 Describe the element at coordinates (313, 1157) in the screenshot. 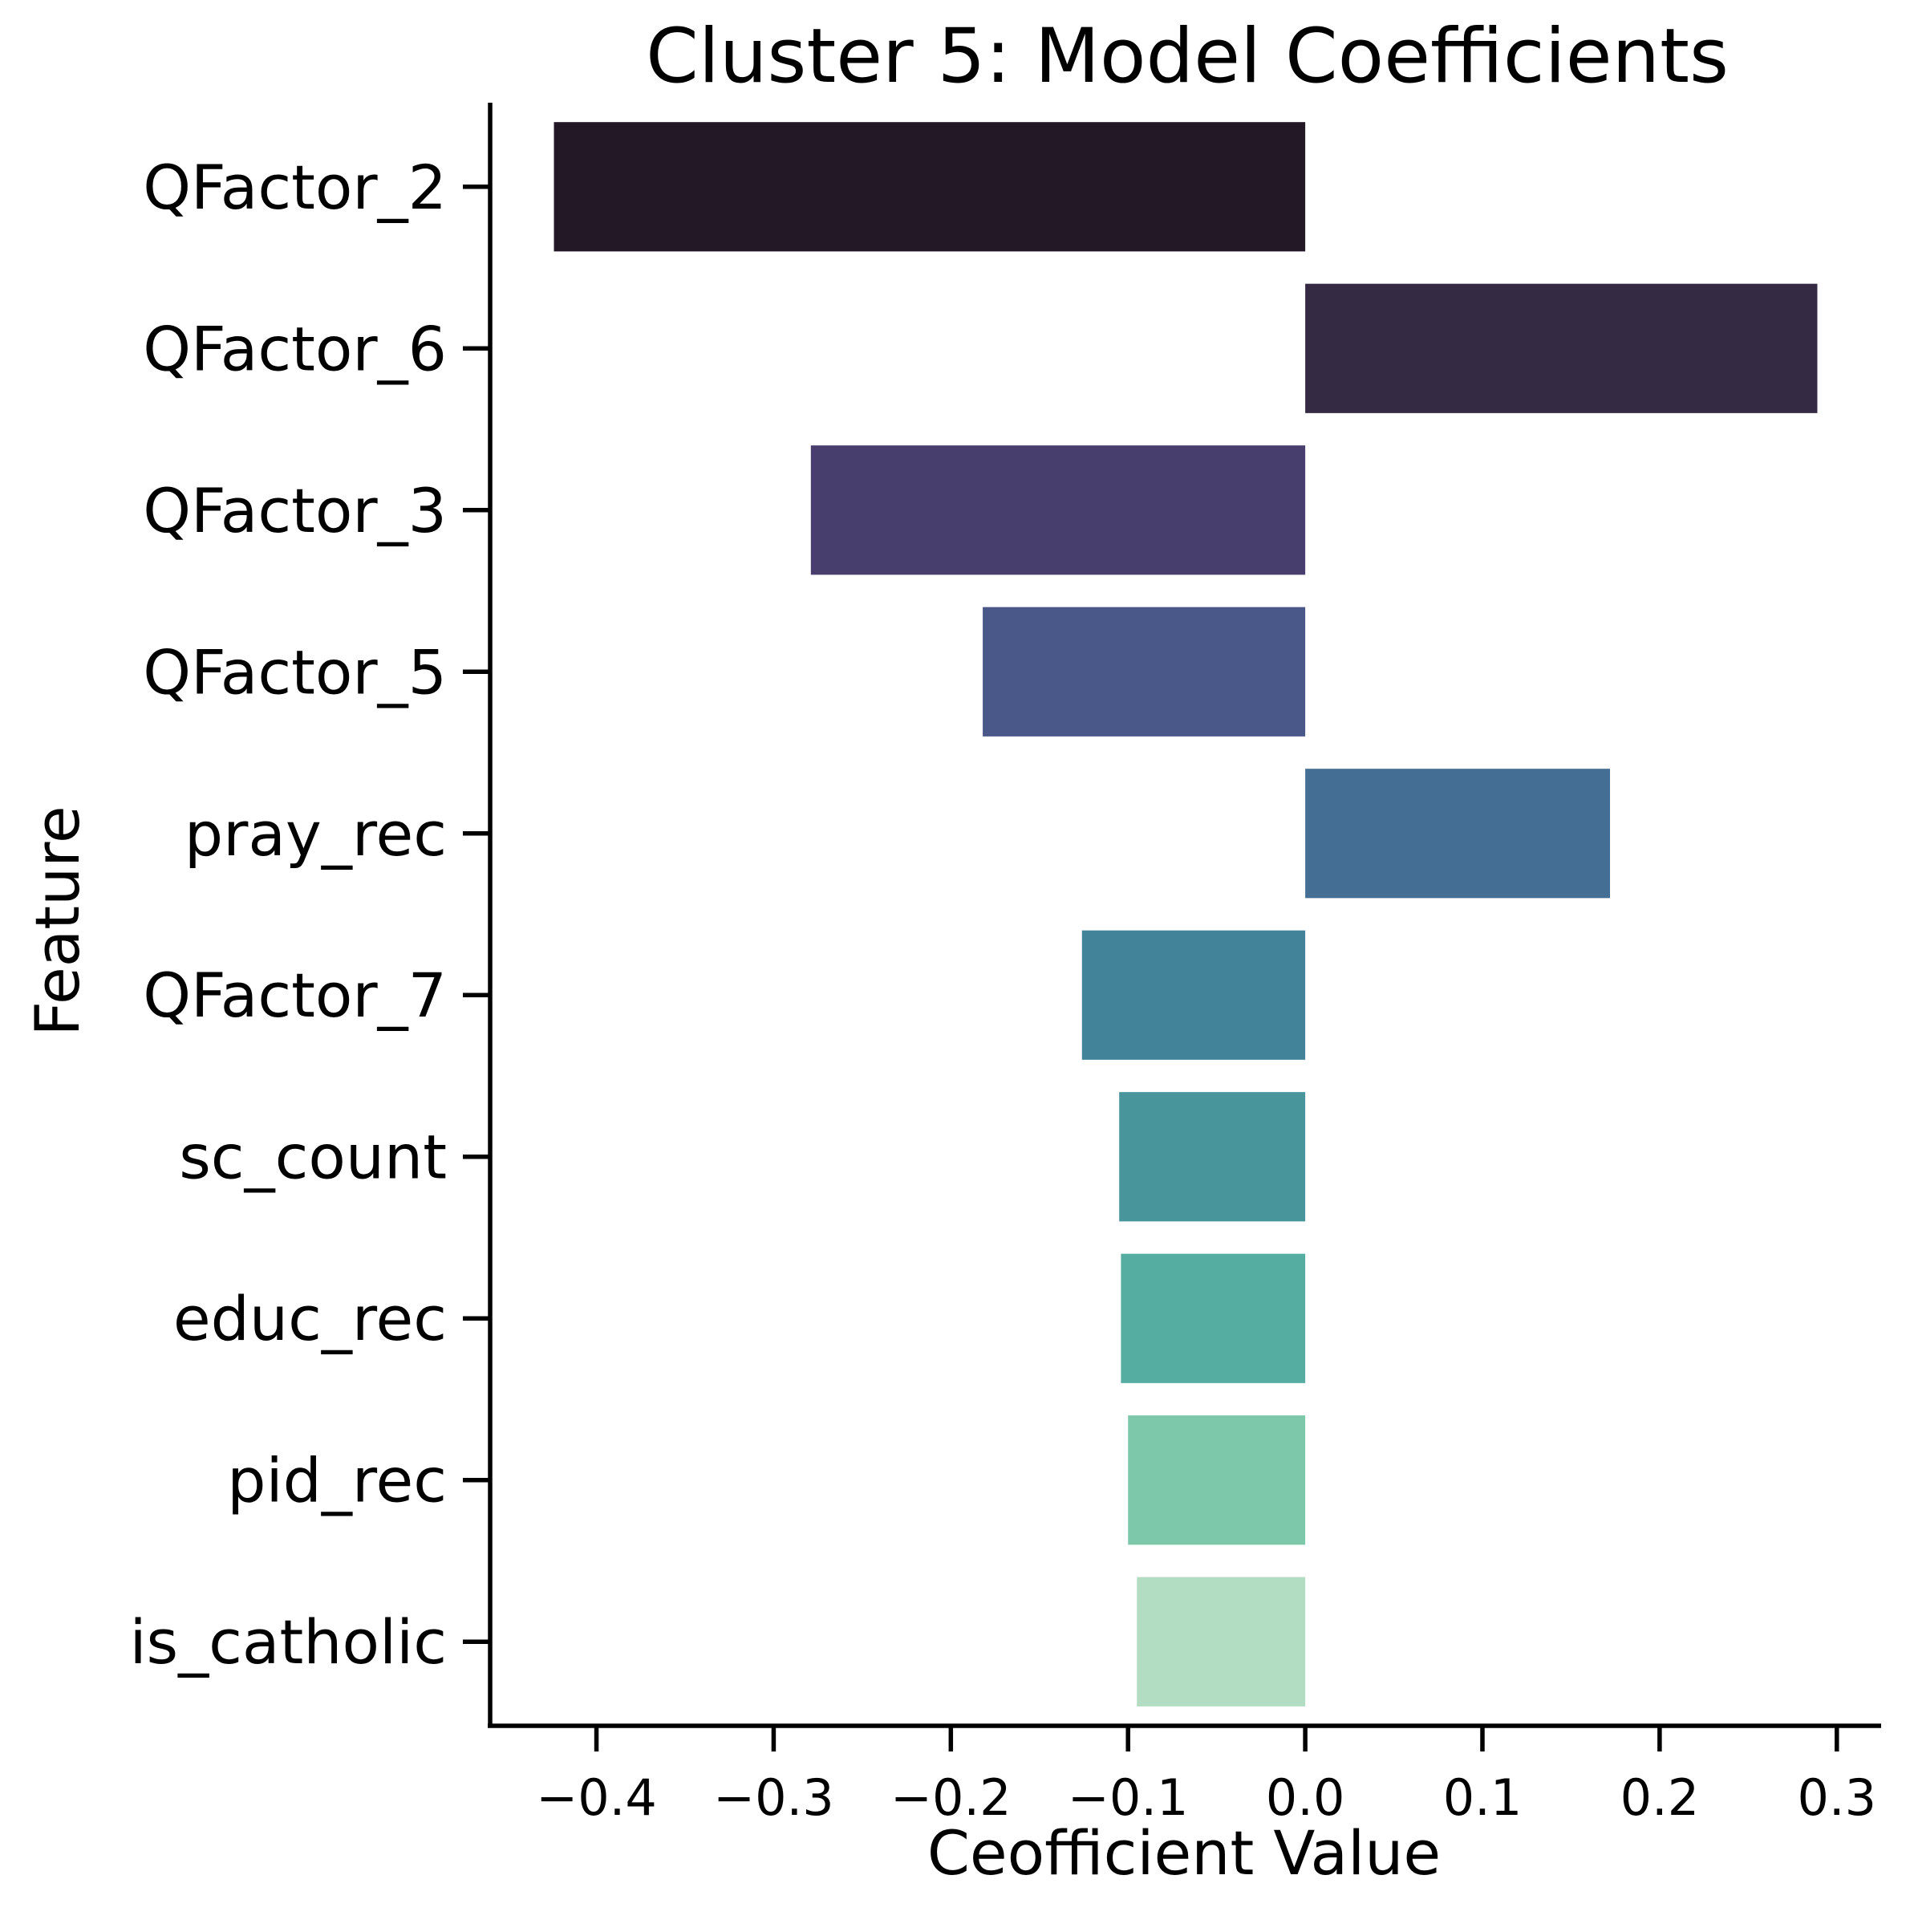

I see `y-tick-label: sc_count` at that location.